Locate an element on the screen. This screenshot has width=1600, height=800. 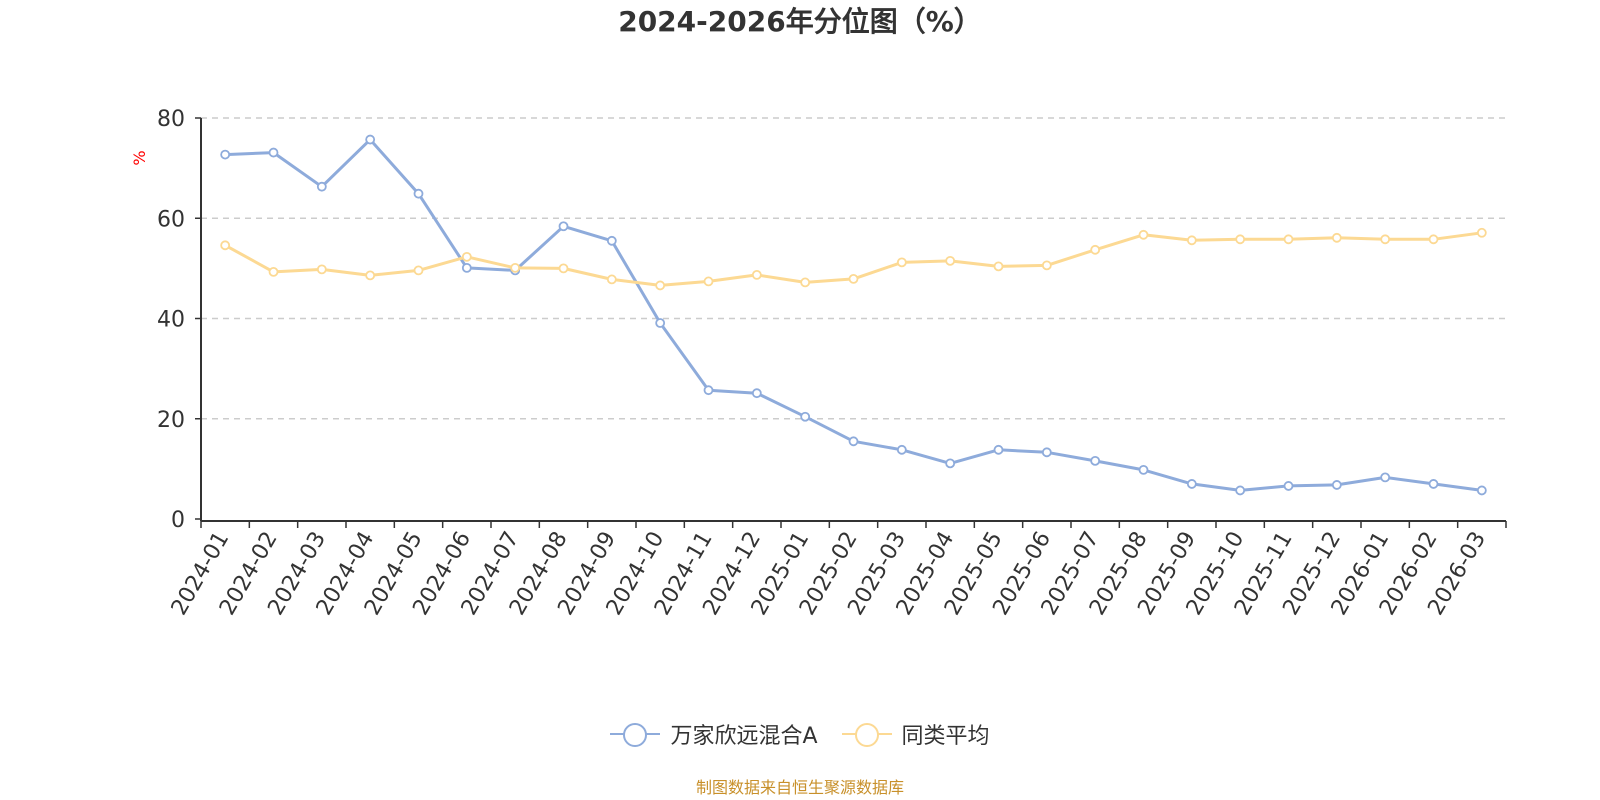
legend: 万家欣远混合A 同类平均 is located at coordinates (800, 734).